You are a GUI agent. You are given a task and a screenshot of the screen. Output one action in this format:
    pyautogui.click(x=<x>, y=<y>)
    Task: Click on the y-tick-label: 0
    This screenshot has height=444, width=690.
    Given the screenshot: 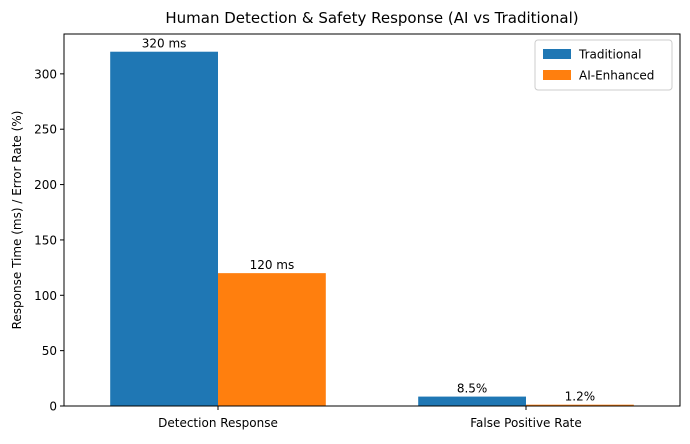 What is the action you would take?
    pyautogui.click(x=53, y=407)
    